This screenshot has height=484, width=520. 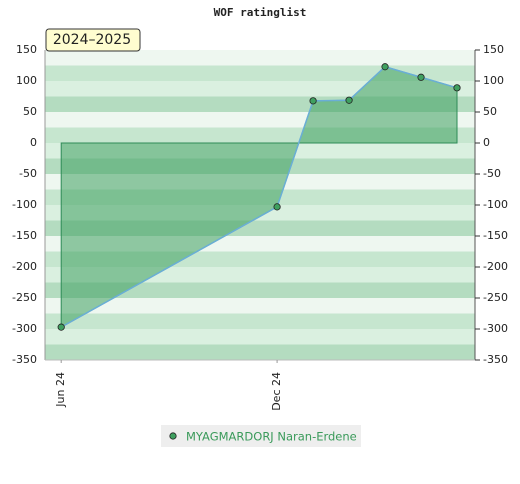 I want to click on y2-tick-label: -200, so click(x=495, y=266).